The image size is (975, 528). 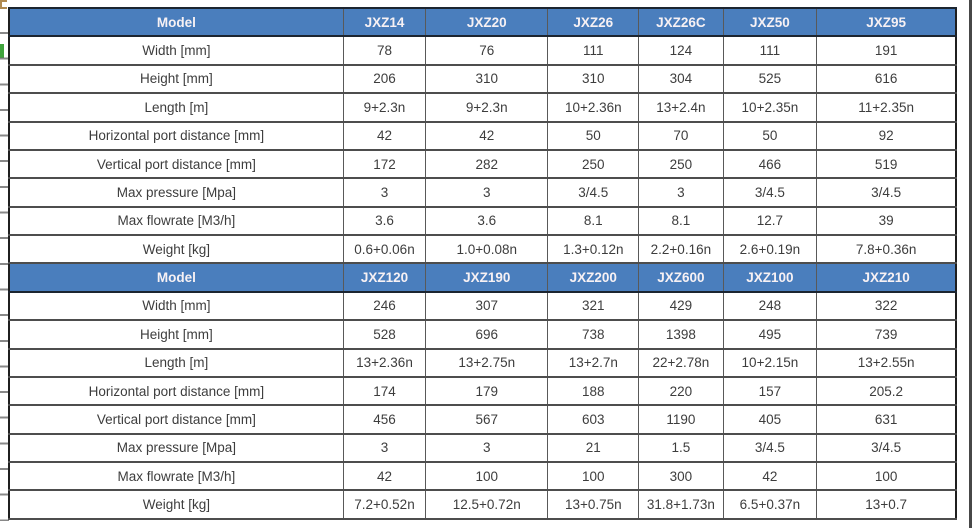 What do you see at coordinates (487, 277) in the screenshot?
I see `model-name: JXZ190` at bounding box center [487, 277].